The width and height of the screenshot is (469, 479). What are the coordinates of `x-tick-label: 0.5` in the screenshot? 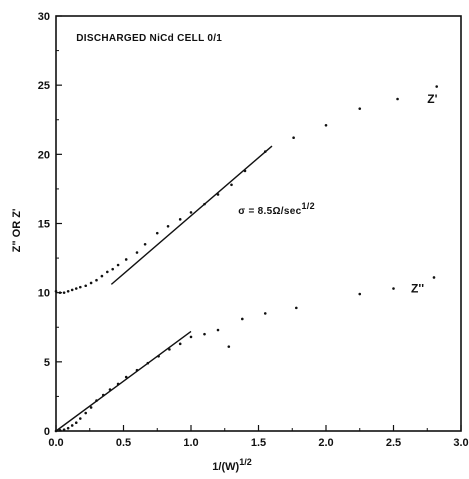 It's located at (123, 443).